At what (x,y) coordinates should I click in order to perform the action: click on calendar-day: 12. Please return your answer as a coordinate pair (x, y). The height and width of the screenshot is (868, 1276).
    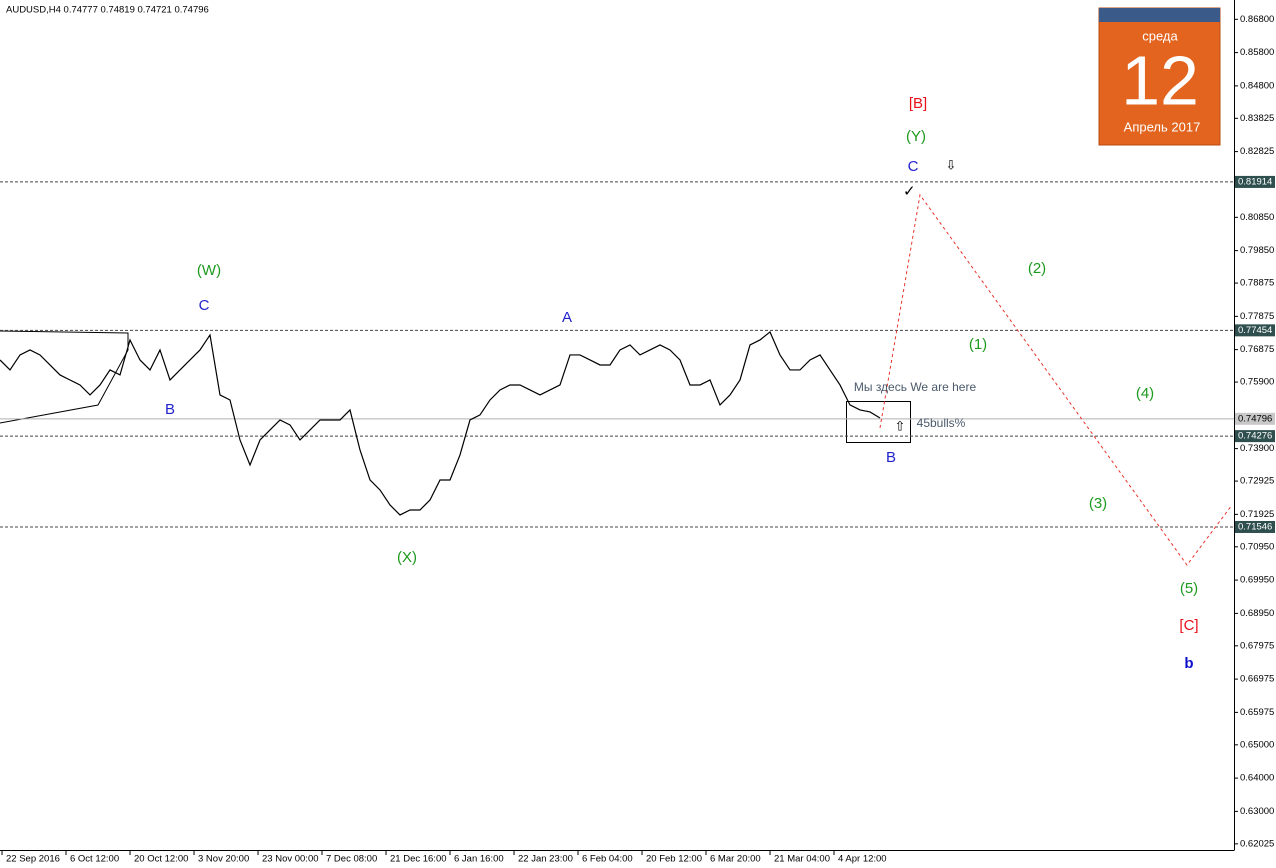
    Looking at the image, I should click on (1160, 80).